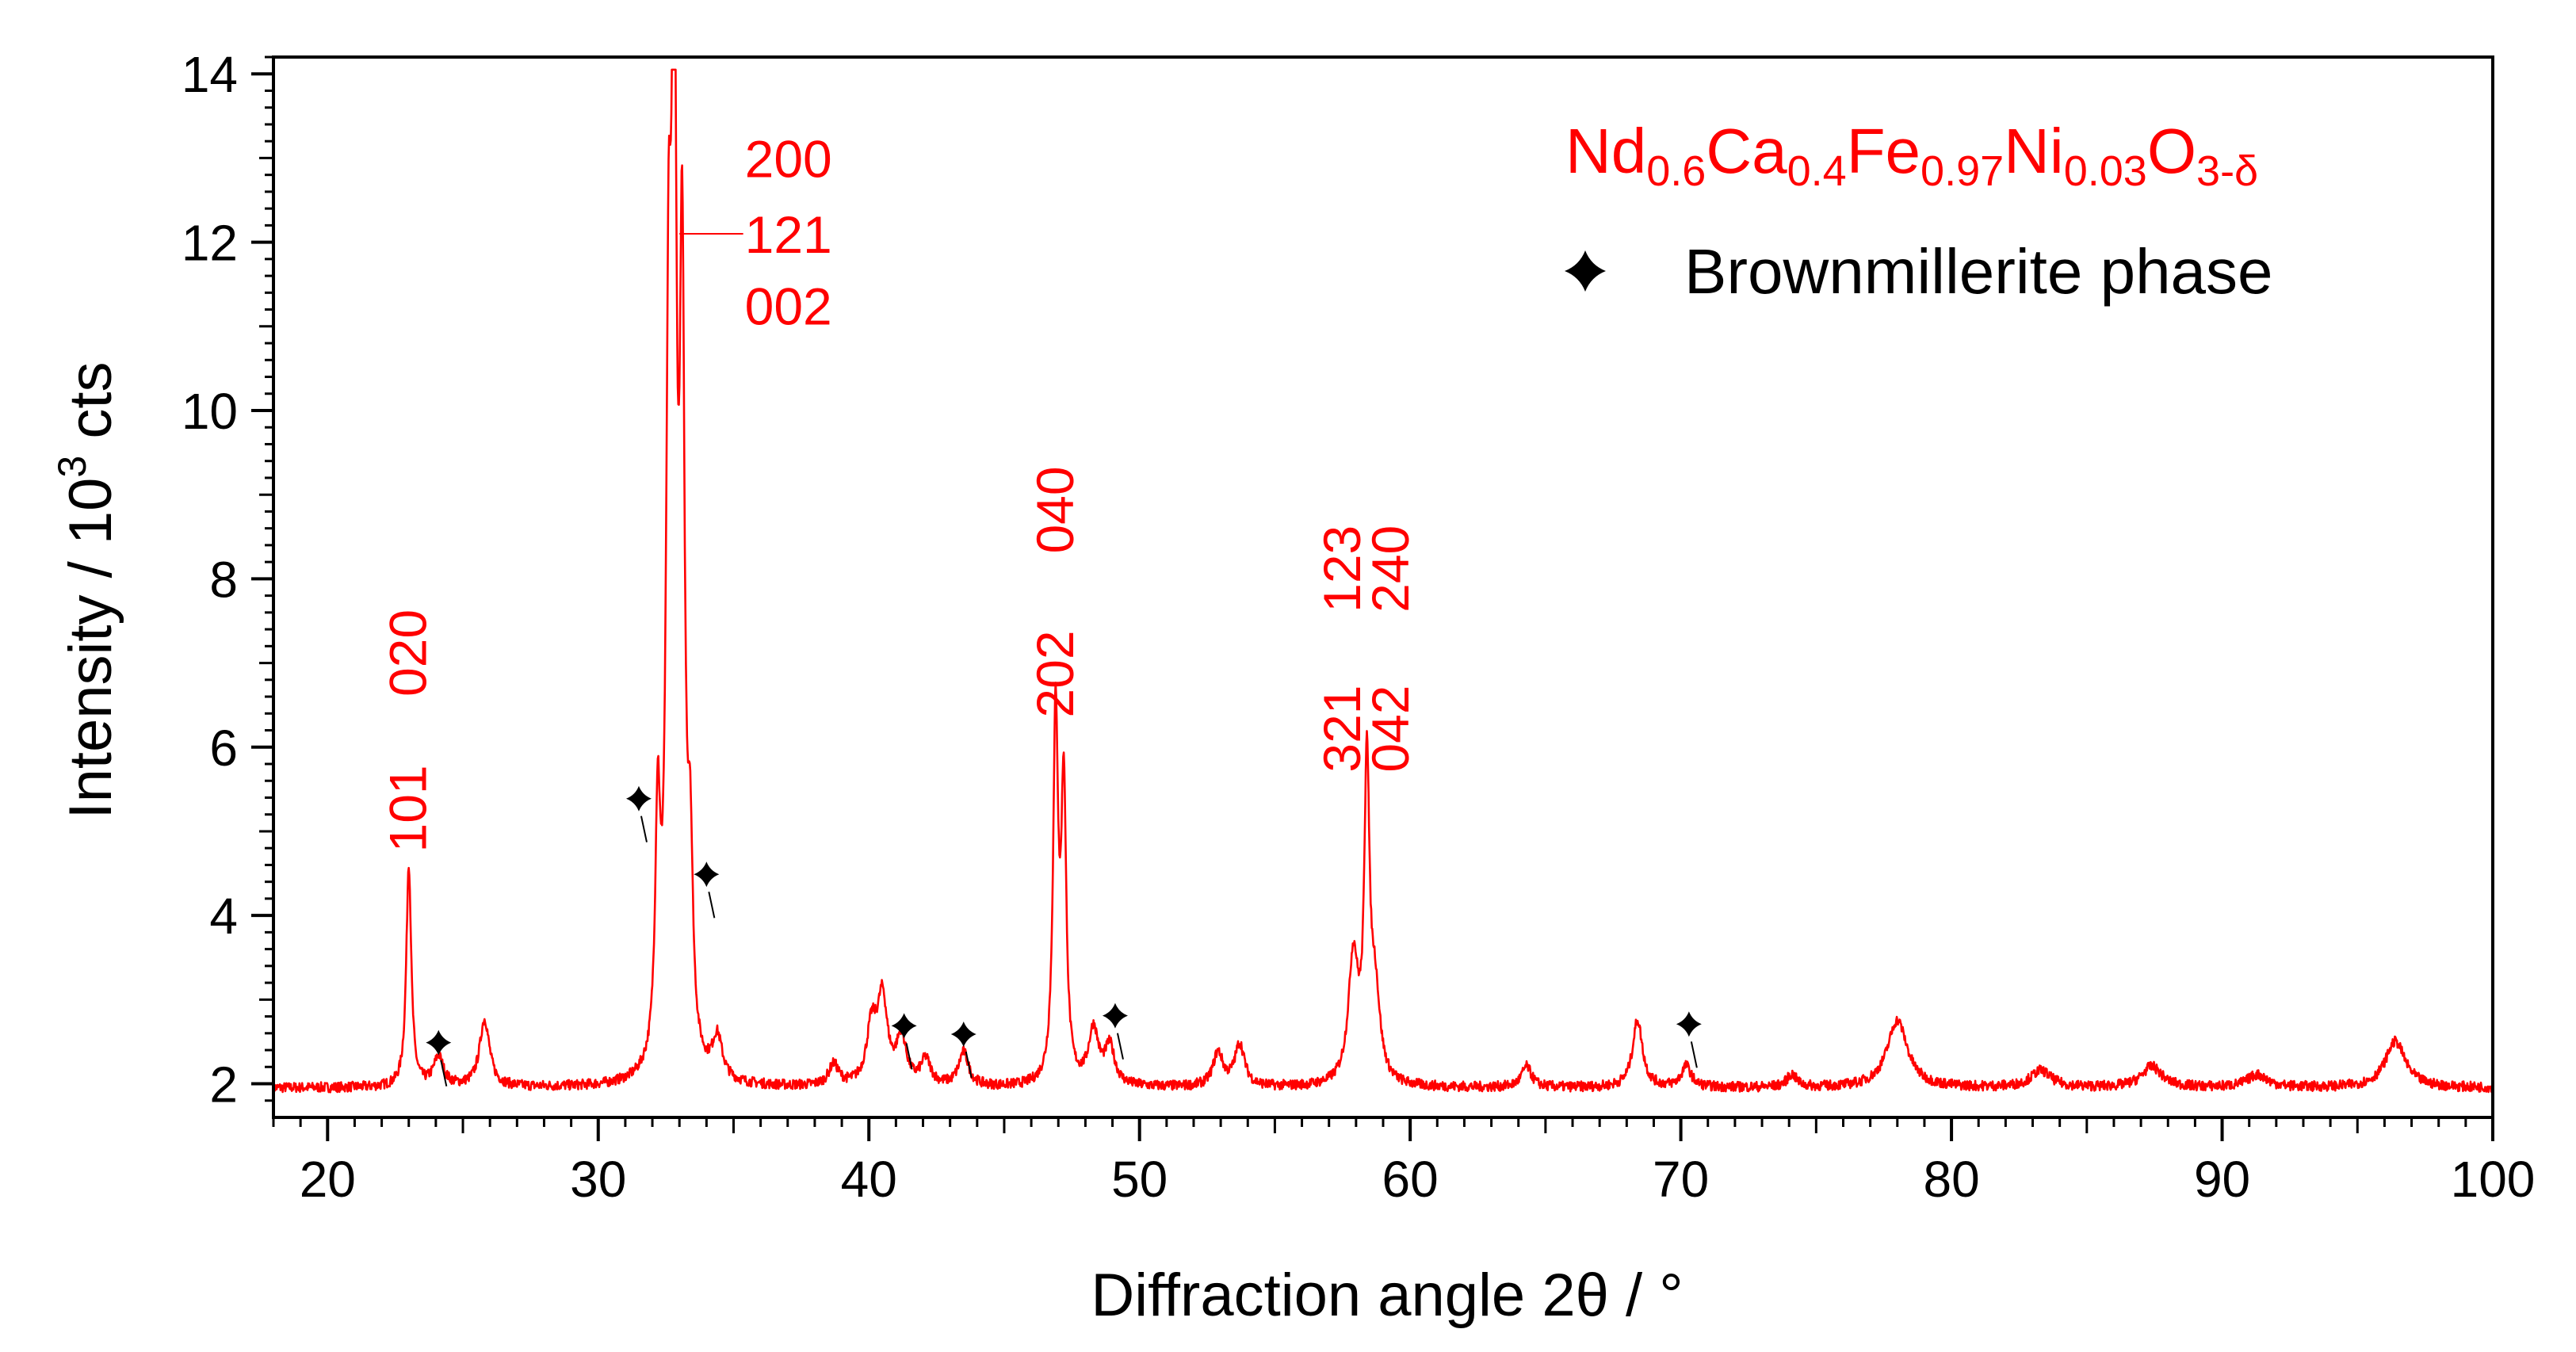  Describe the element at coordinates (1390, 569) in the screenshot. I see `hkl-label: 240` at that location.